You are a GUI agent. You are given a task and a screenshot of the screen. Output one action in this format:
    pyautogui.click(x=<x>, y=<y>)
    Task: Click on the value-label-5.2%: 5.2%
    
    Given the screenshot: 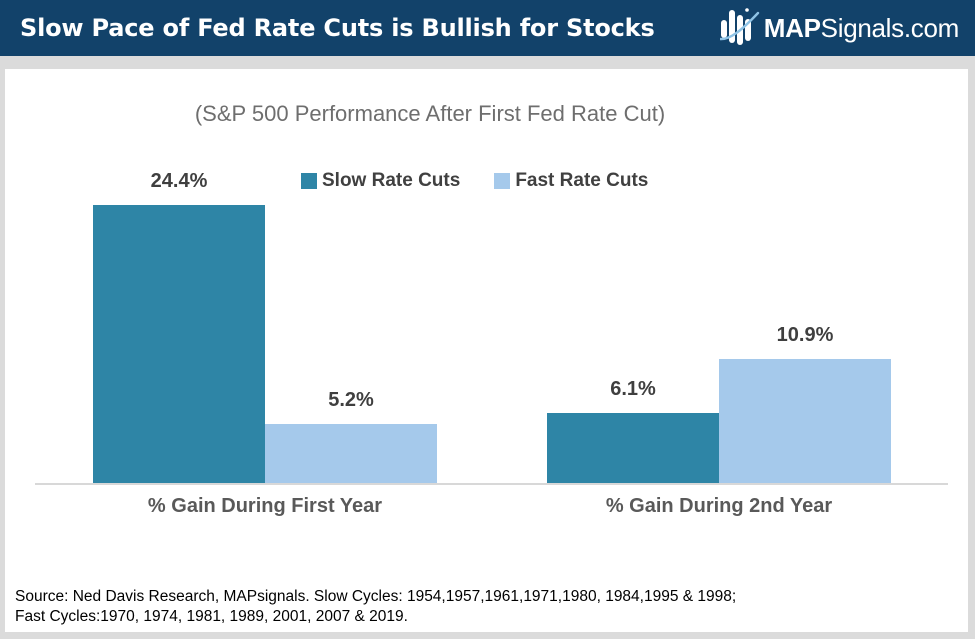 What is the action you would take?
    pyautogui.click(x=351, y=400)
    